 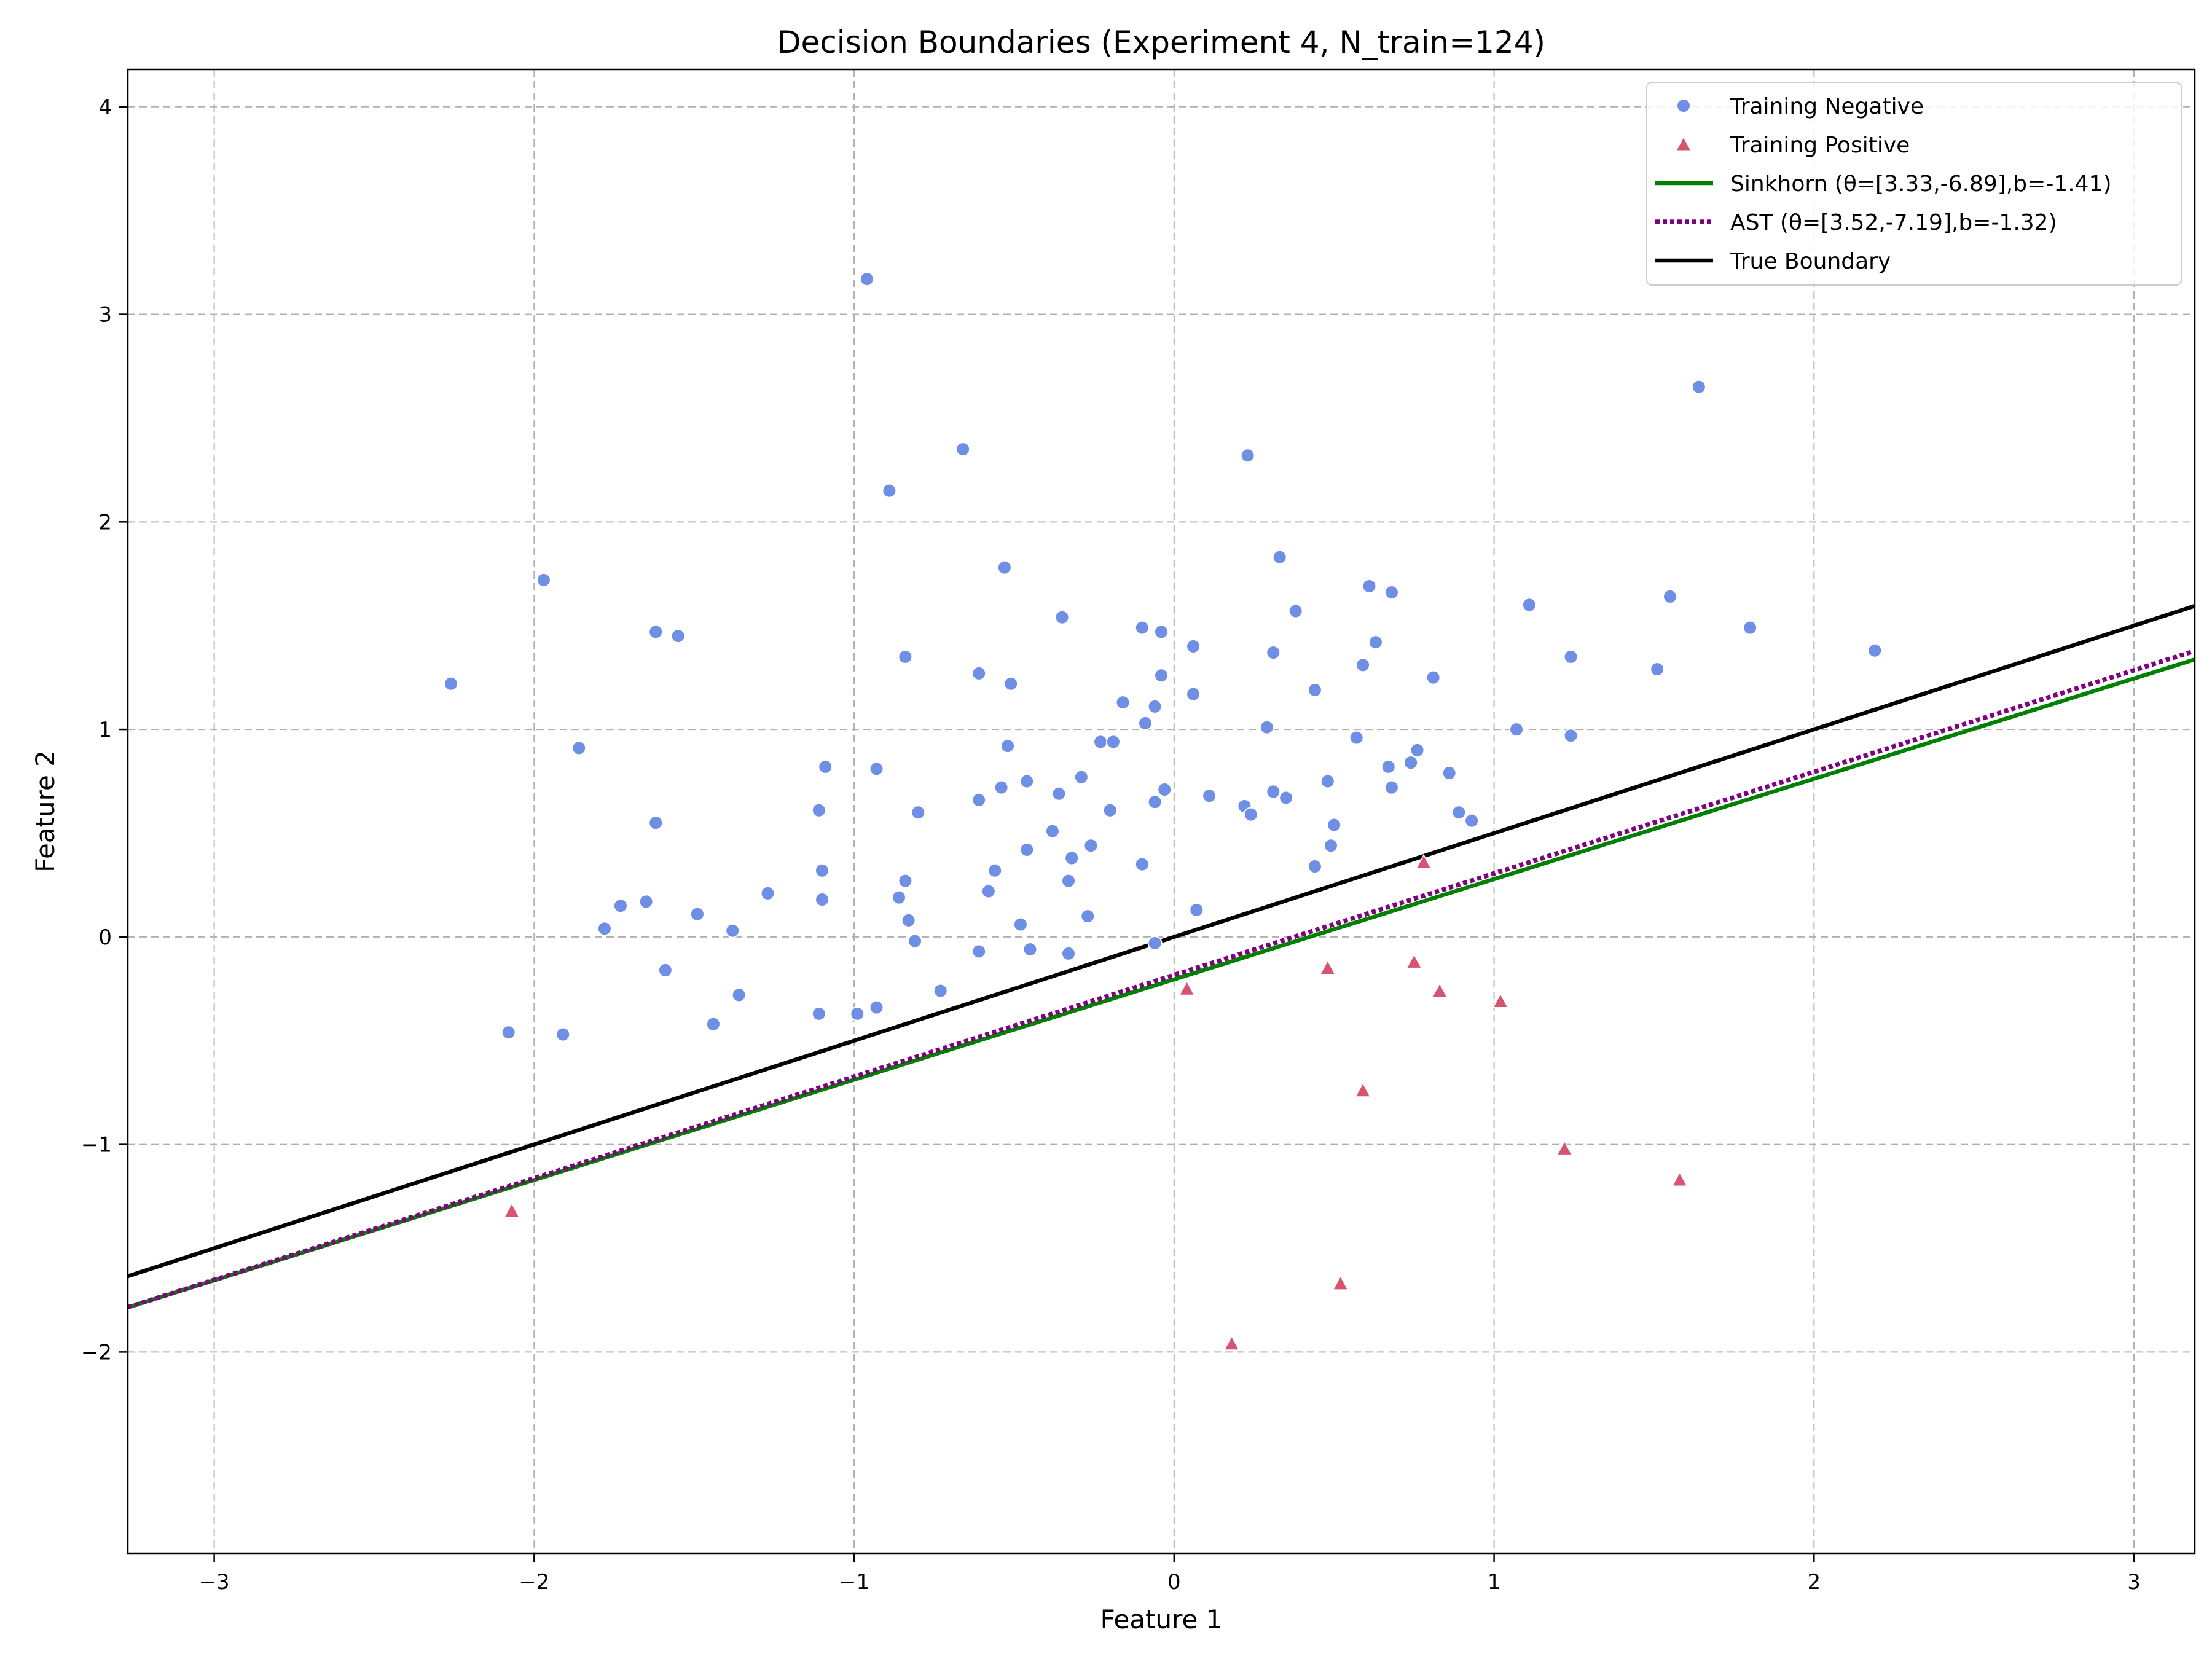 What do you see at coordinates (534, 1582) in the screenshot?
I see `x-tick-label: −2` at bounding box center [534, 1582].